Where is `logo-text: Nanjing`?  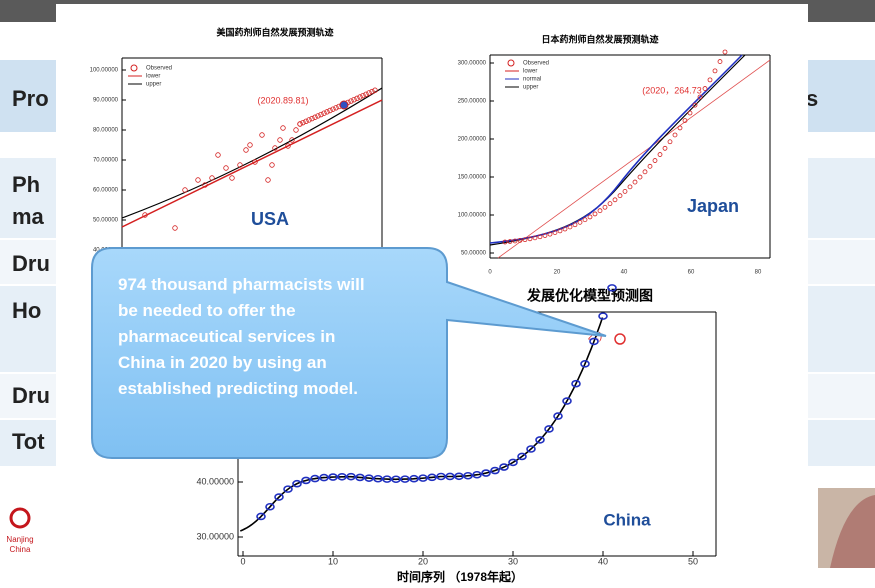 logo-text: Nanjing is located at coordinates (19, 539).